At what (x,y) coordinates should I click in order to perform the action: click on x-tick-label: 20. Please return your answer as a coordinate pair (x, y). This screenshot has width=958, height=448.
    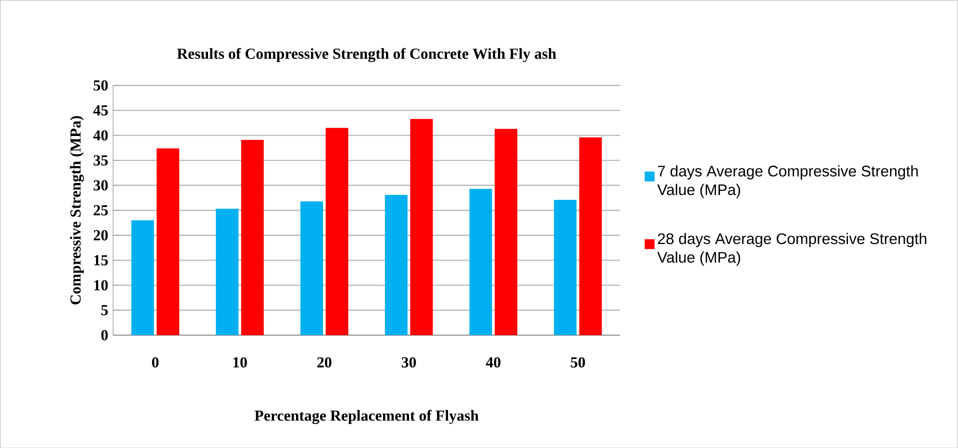
    Looking at the image, I should click on (324, 362).